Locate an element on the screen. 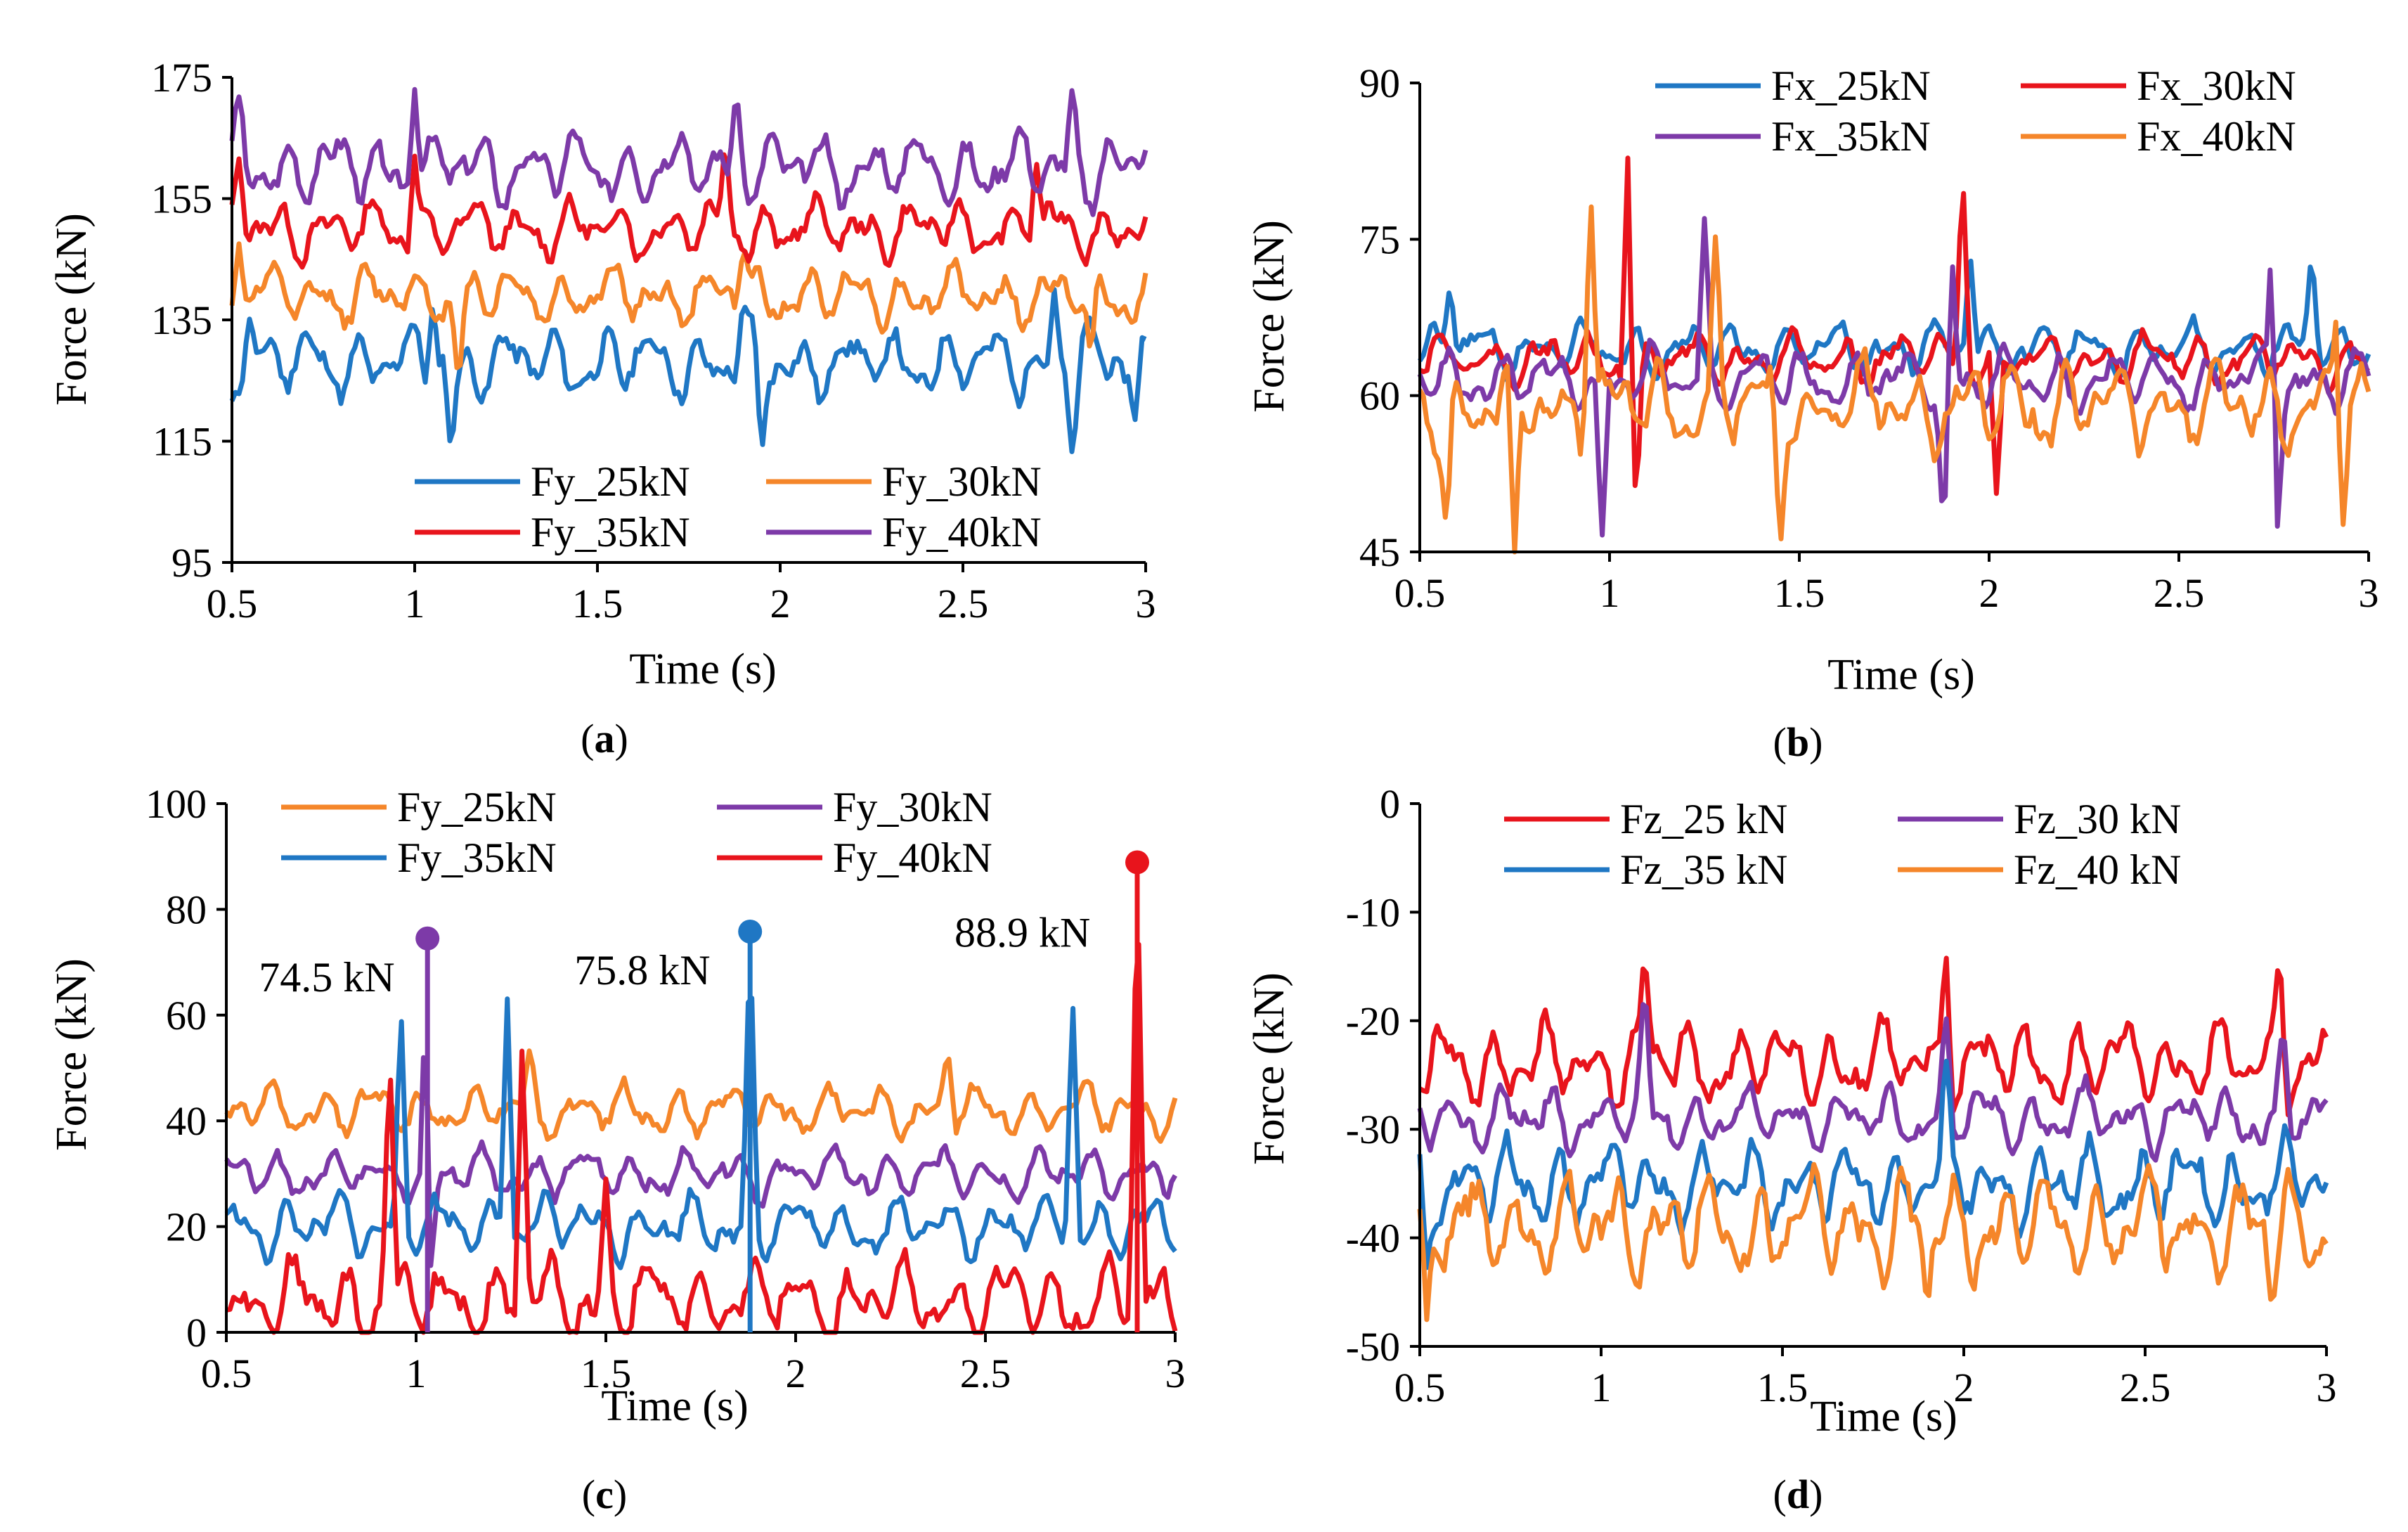 This screenshot has width=2408, height=1532. chart-d-ytick-label: 0 is located at coordinates (1390, 804).